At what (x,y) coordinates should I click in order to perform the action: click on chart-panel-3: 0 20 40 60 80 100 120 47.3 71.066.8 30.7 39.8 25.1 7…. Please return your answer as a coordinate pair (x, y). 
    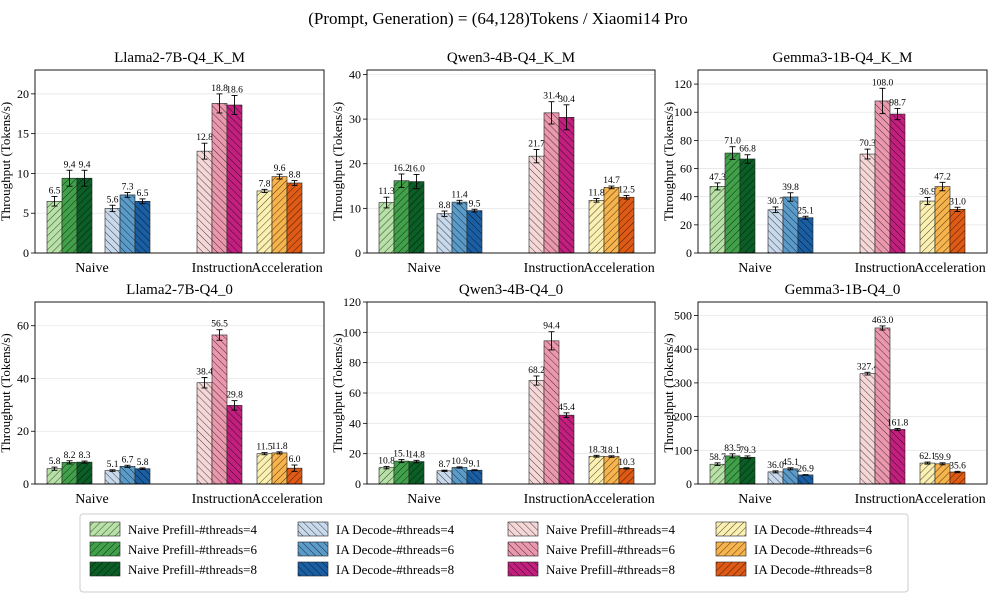
    Looking at the image, I should click on (824, 163).